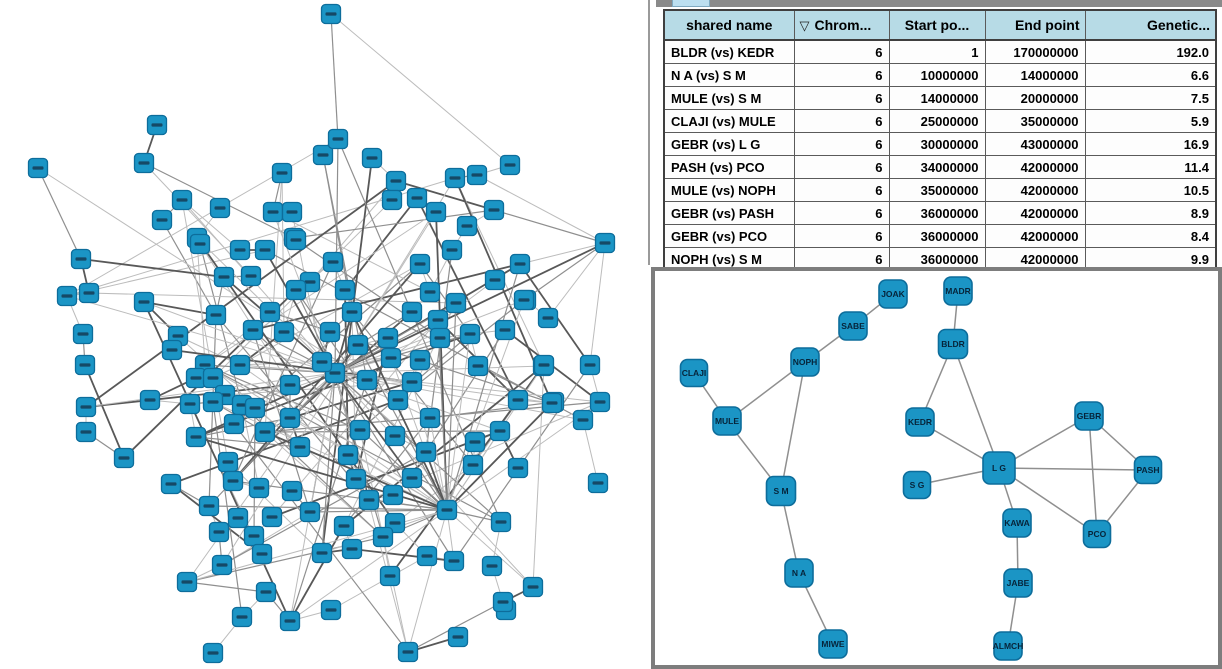  What do you see at coordinates (1150, 190) in the screenshot?
I see `table-cell: 10.5` at bounding box center [1150, 190].